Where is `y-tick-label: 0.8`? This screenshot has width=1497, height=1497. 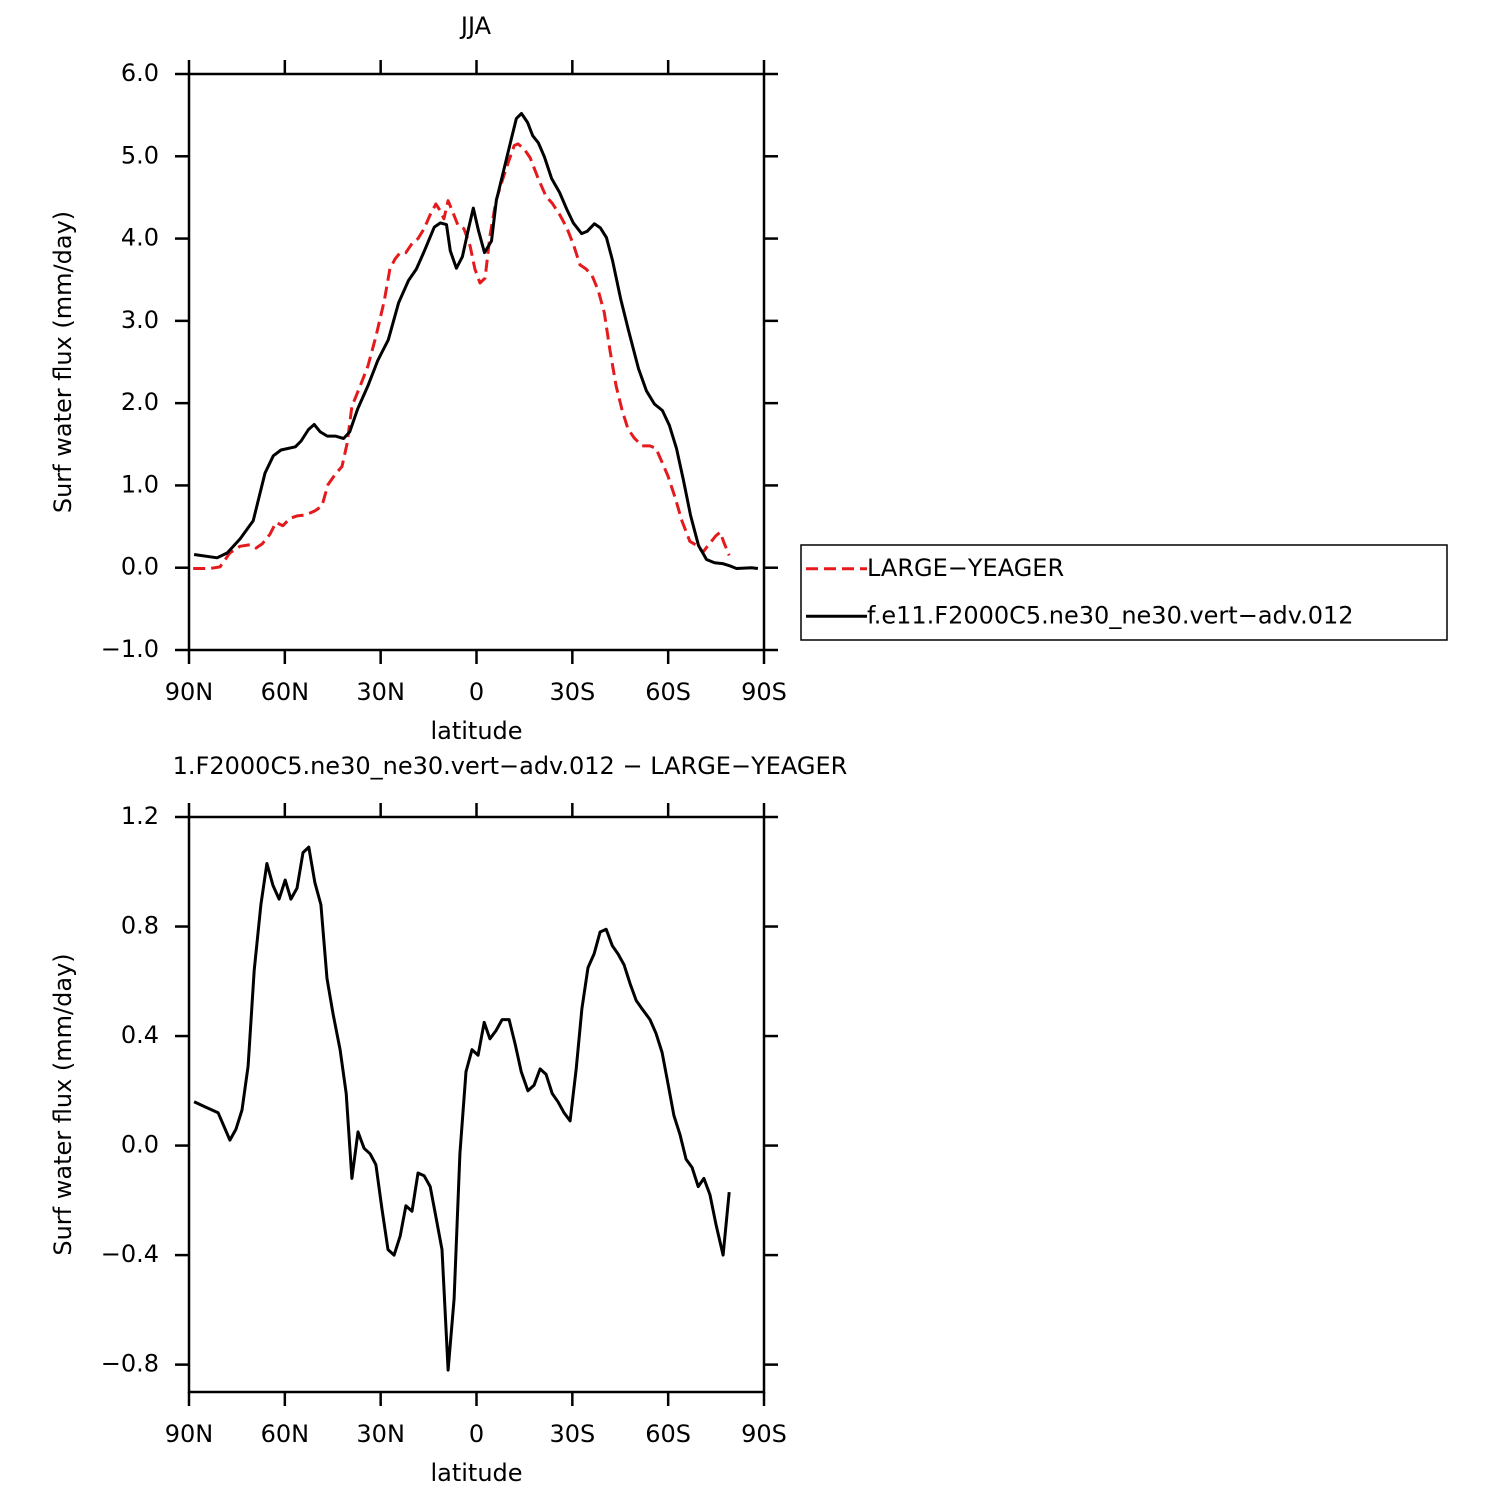
y-tick-label: 0.8 is located at coordinates (140, 926).